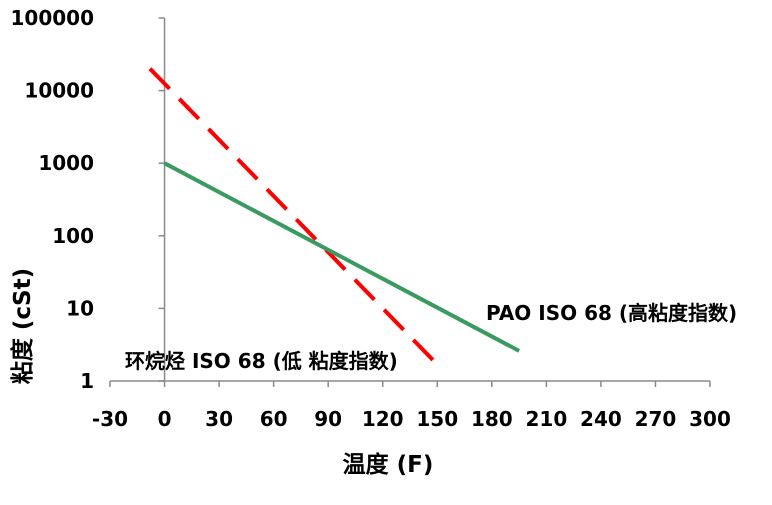  Describe the element at coordinates (80, 308) in the screenshot. I see `y-tick-label: 10` at that location.